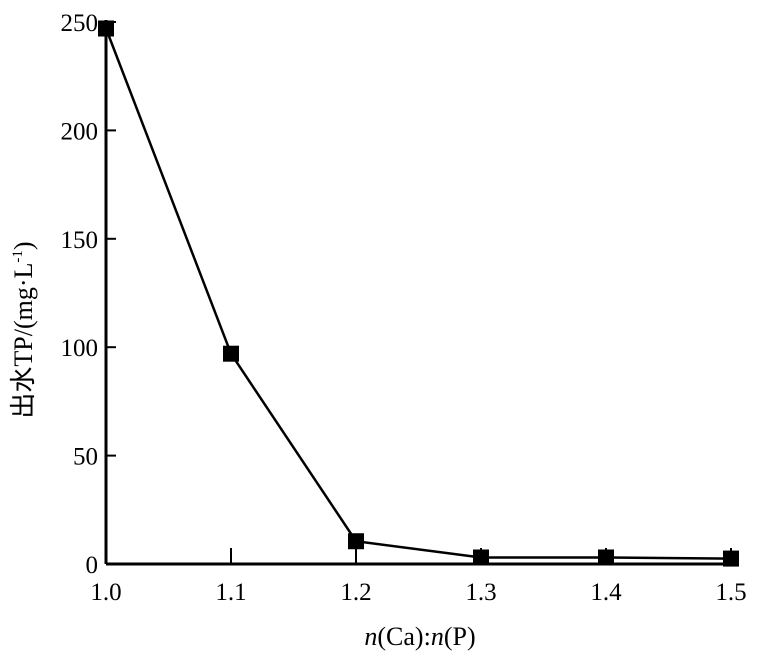  Describe the element at coordinates (418, 577) in the screenshot. I see `x-ticks: 1.0 1.1 1.2 1.3 1.4 1.5` at that location.